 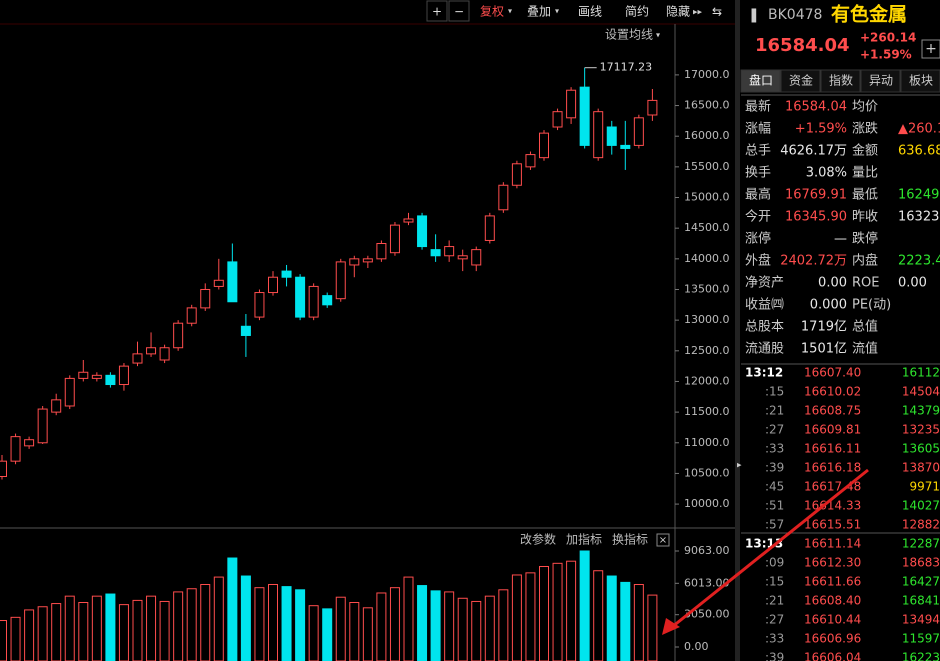 I want to click on quote-value: 636.68亿, so click(x=919, y=151).